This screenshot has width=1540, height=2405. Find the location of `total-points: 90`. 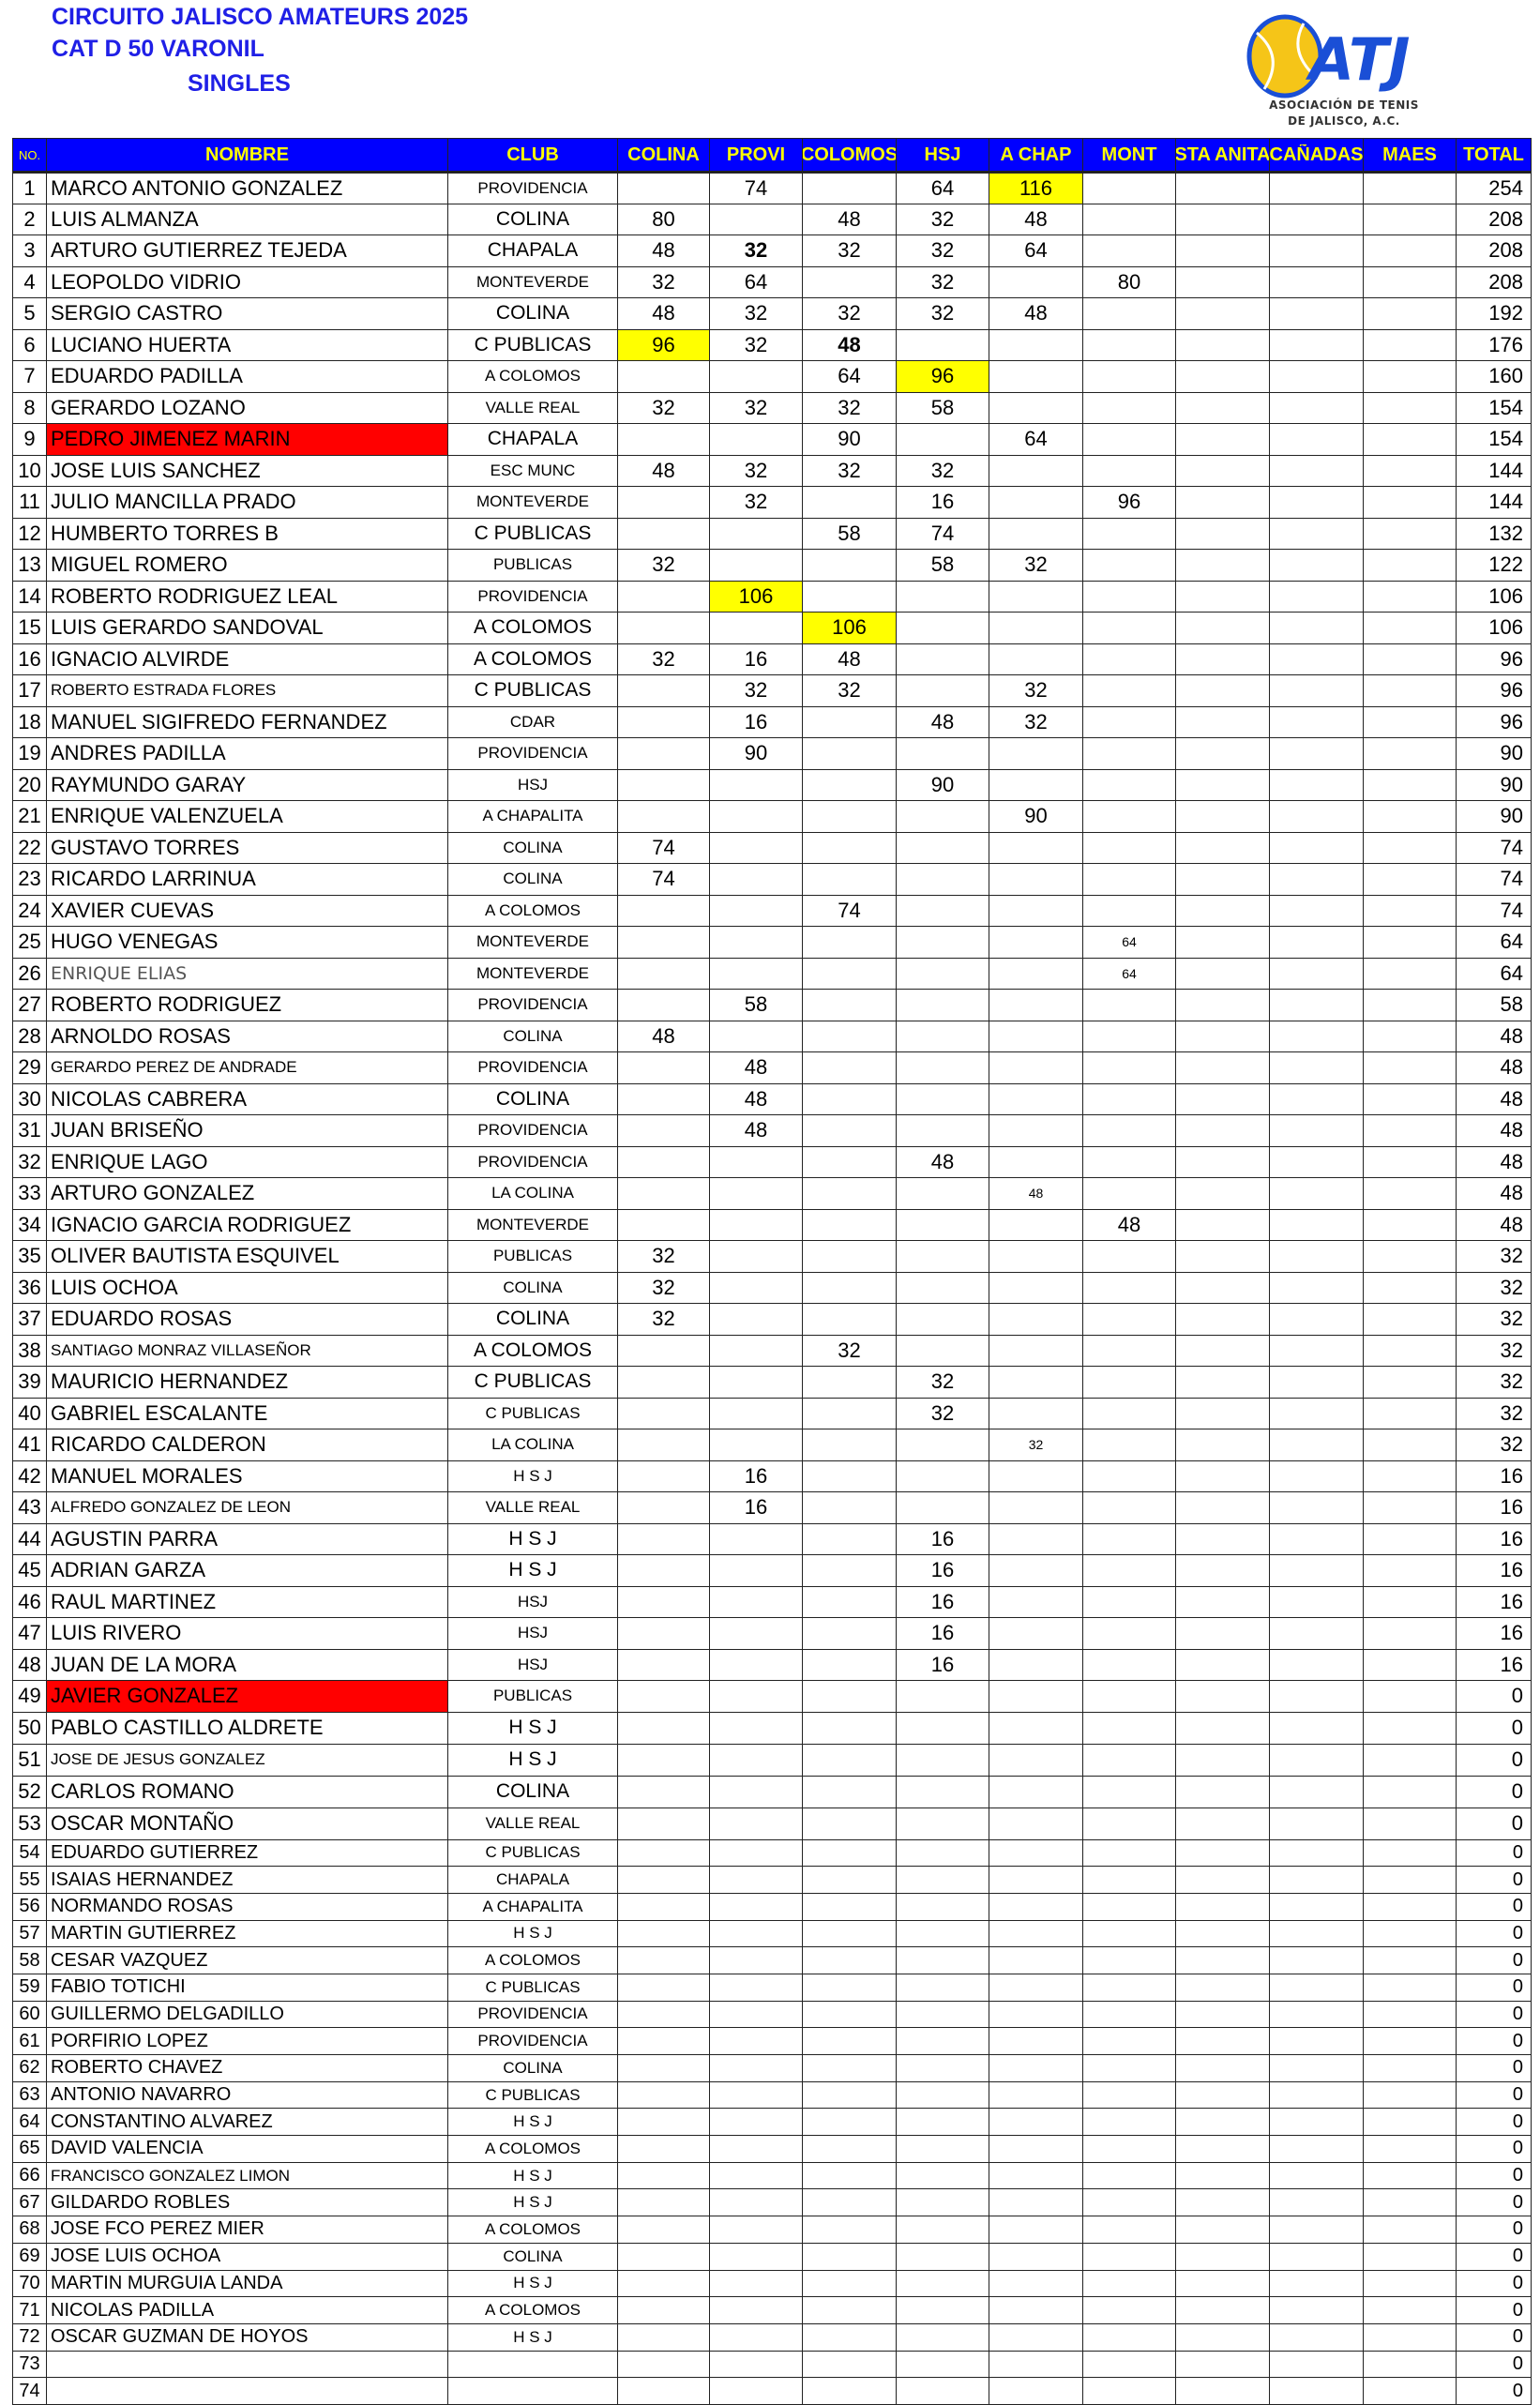

total-points: 90 is located at coordinates (1494, 785).